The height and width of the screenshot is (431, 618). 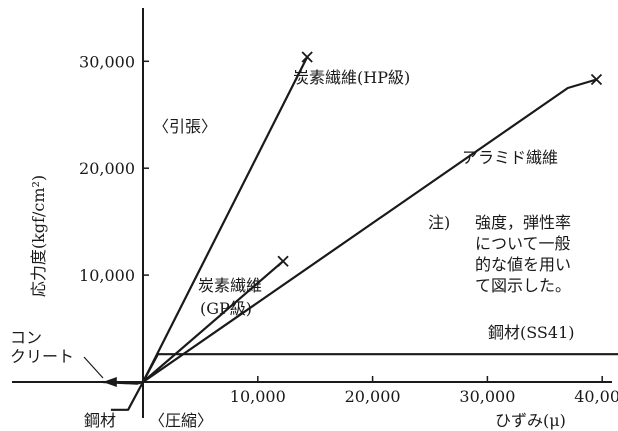 I want to click on note-line: 的な値を用い, so click(x=523, y=264).